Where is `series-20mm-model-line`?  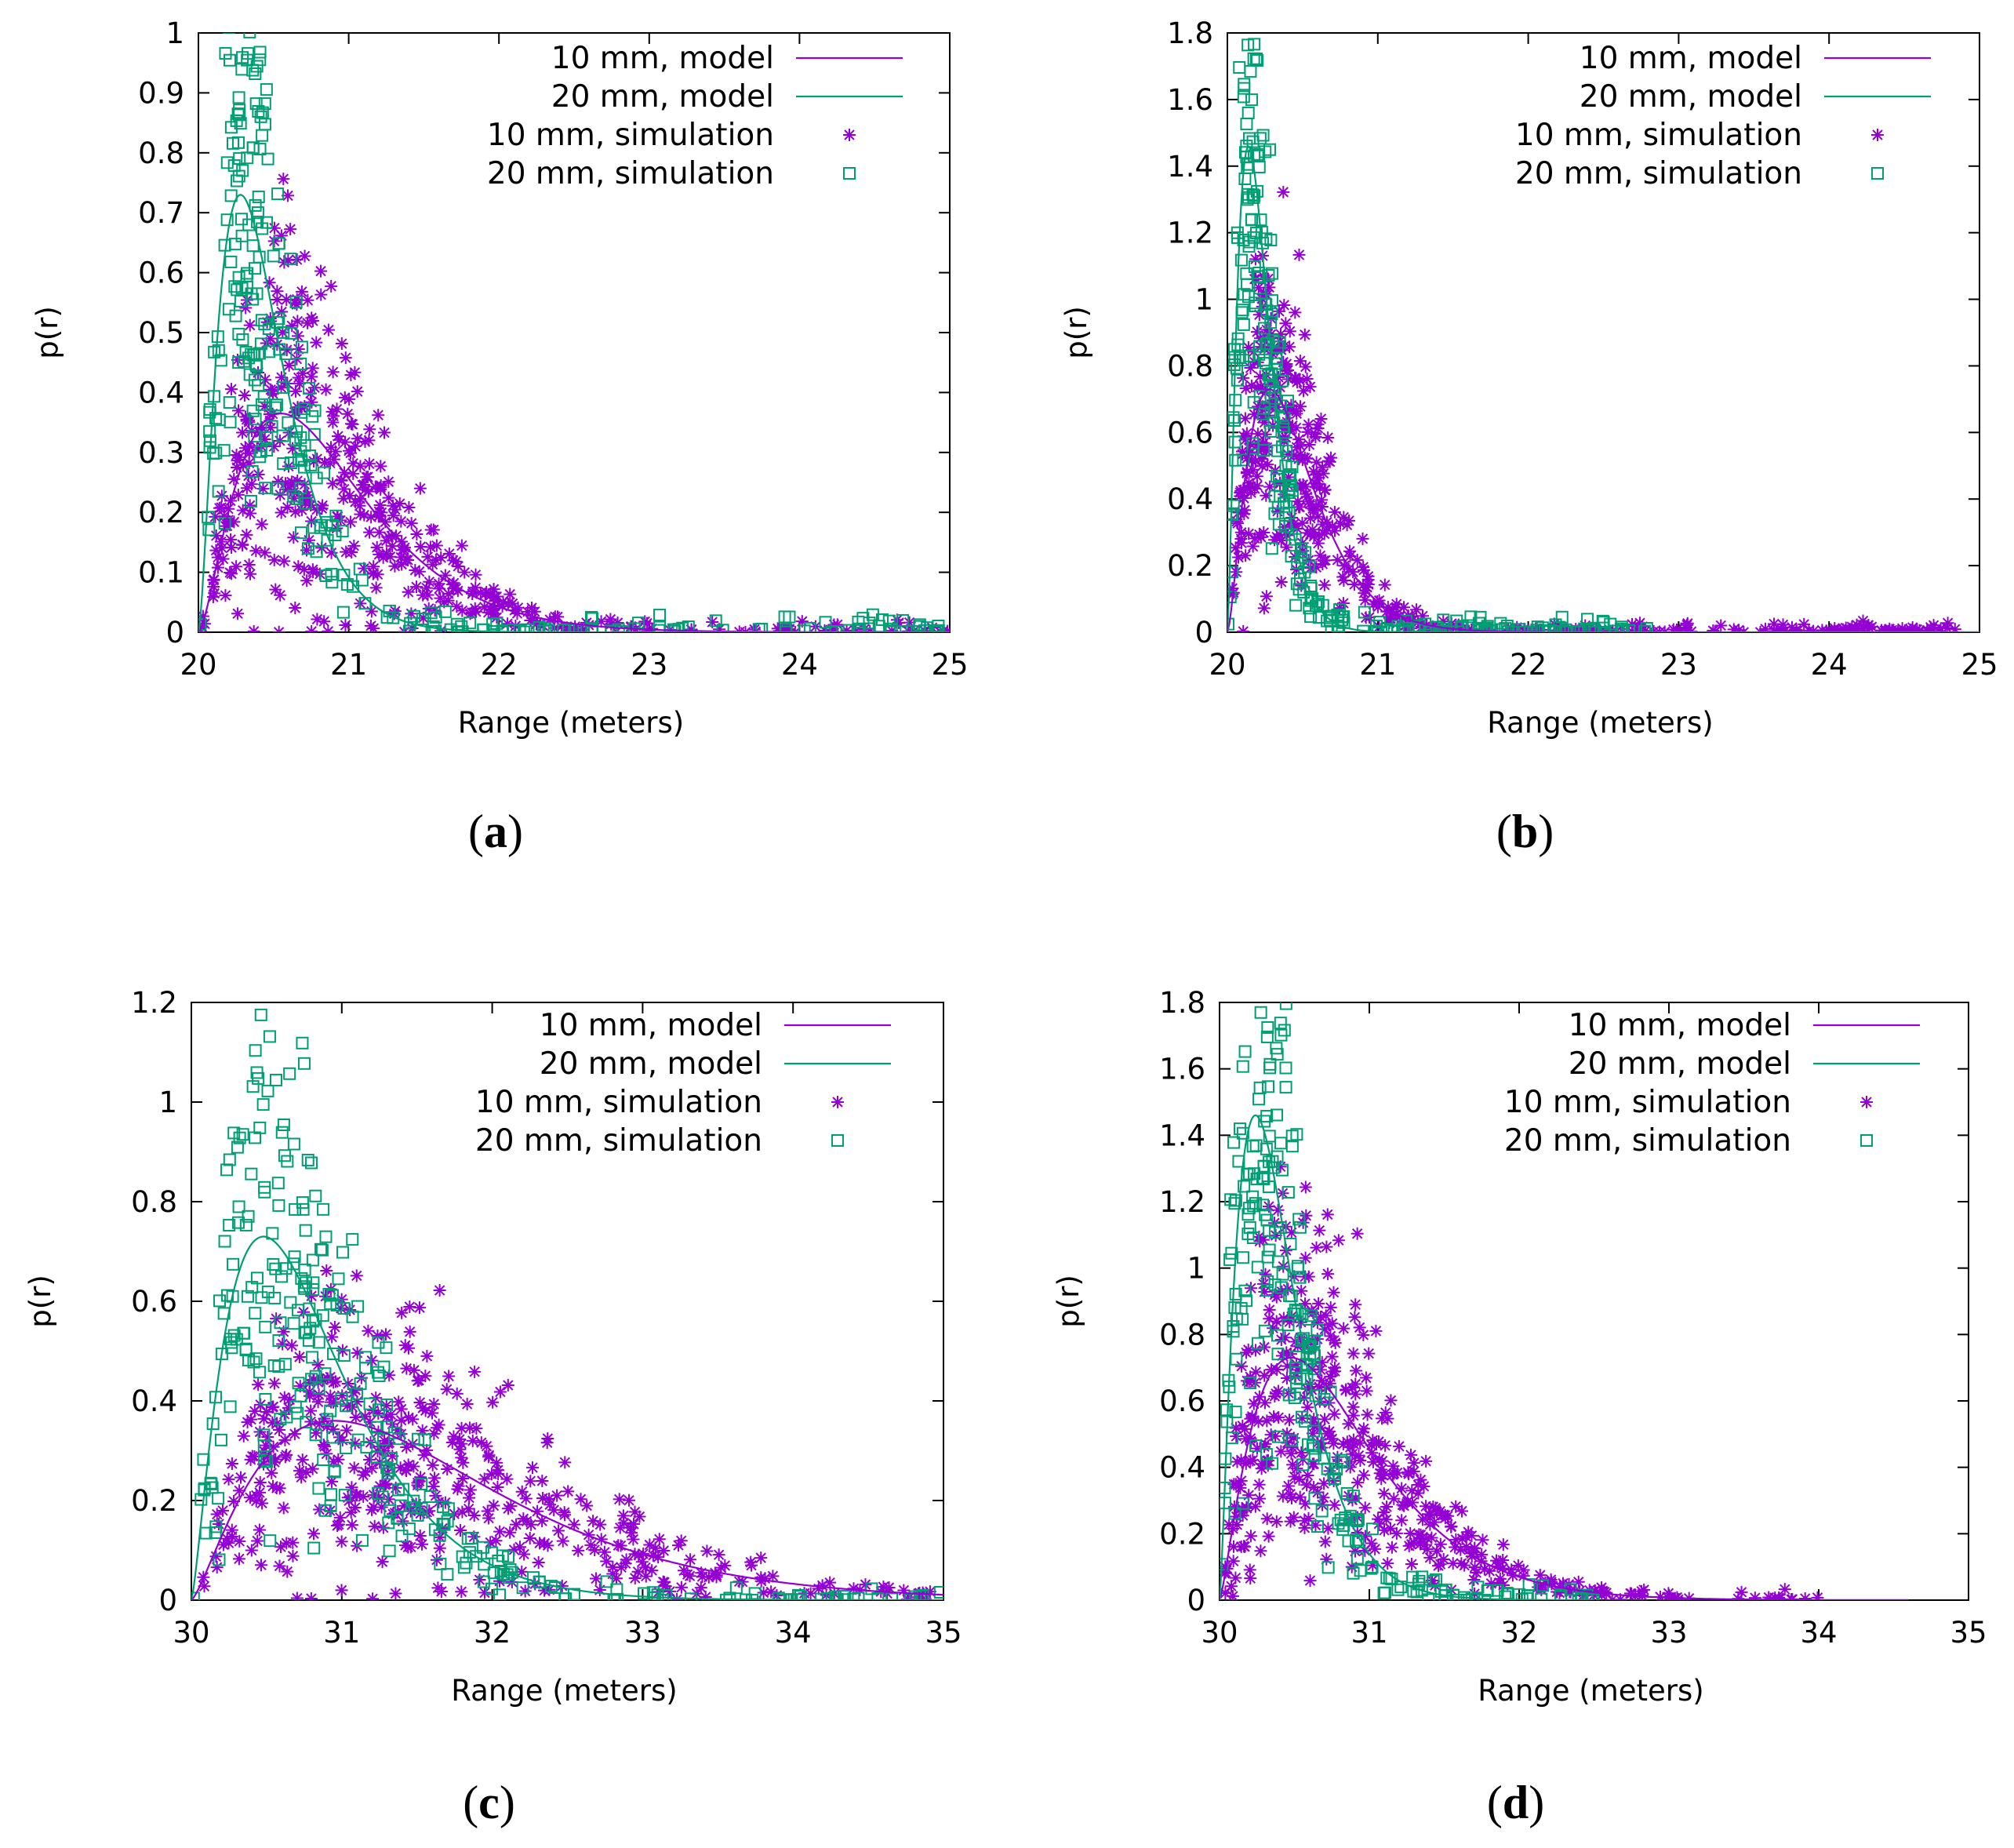
series-20mm-model-line is located at coordinates (574, 413).